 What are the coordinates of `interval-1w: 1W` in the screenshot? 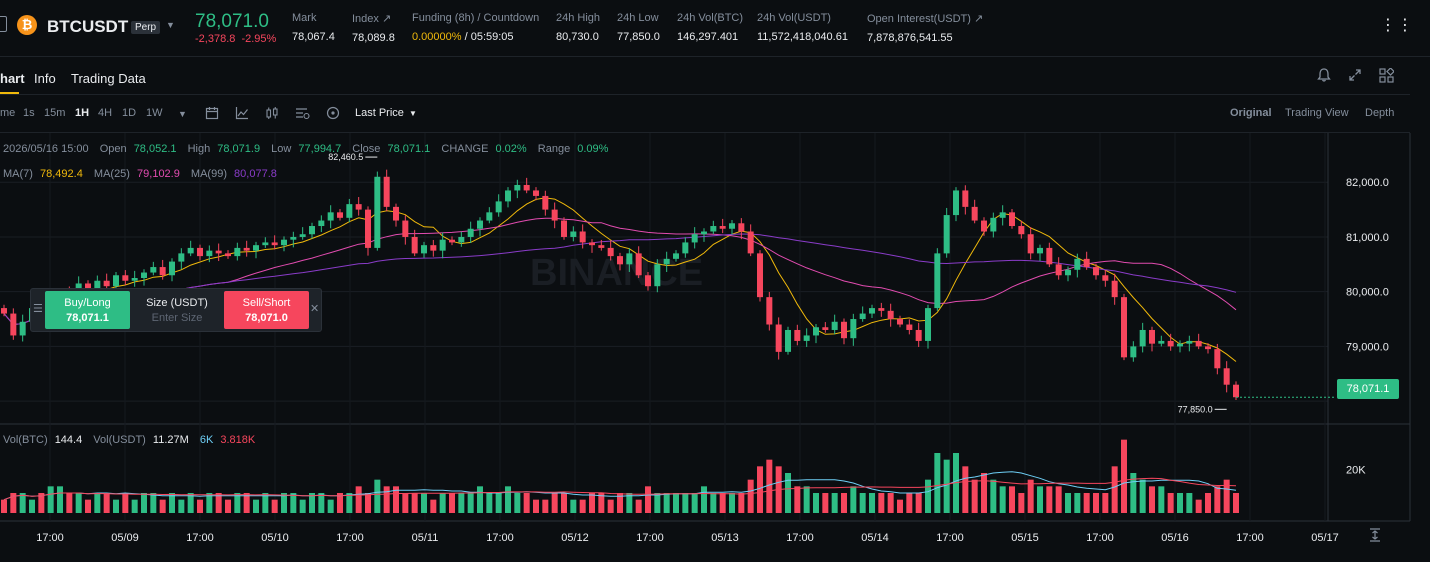 It's located at (154, 113).